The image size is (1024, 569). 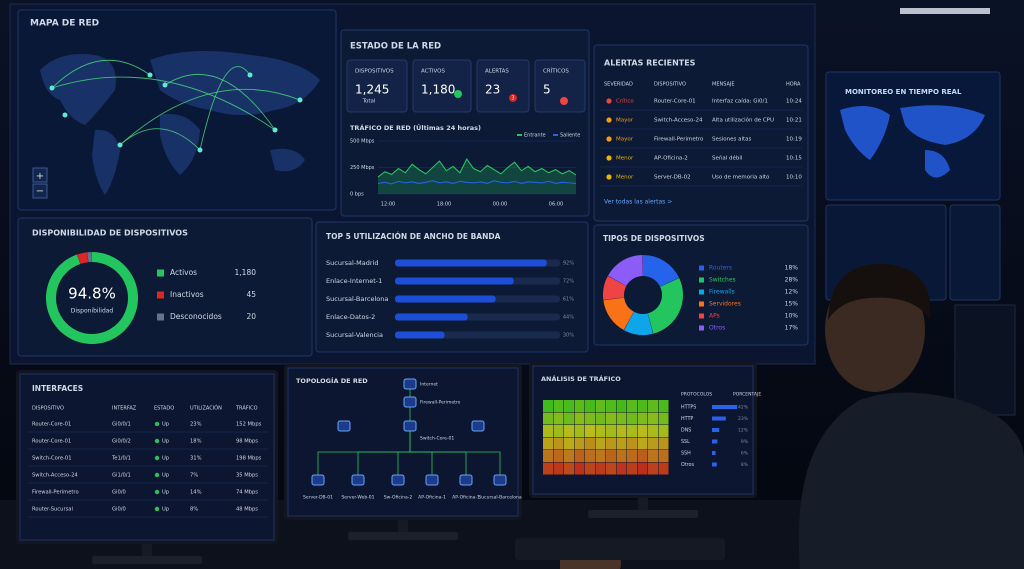 I want to click on topology-switch, so click(x=344, y=426).